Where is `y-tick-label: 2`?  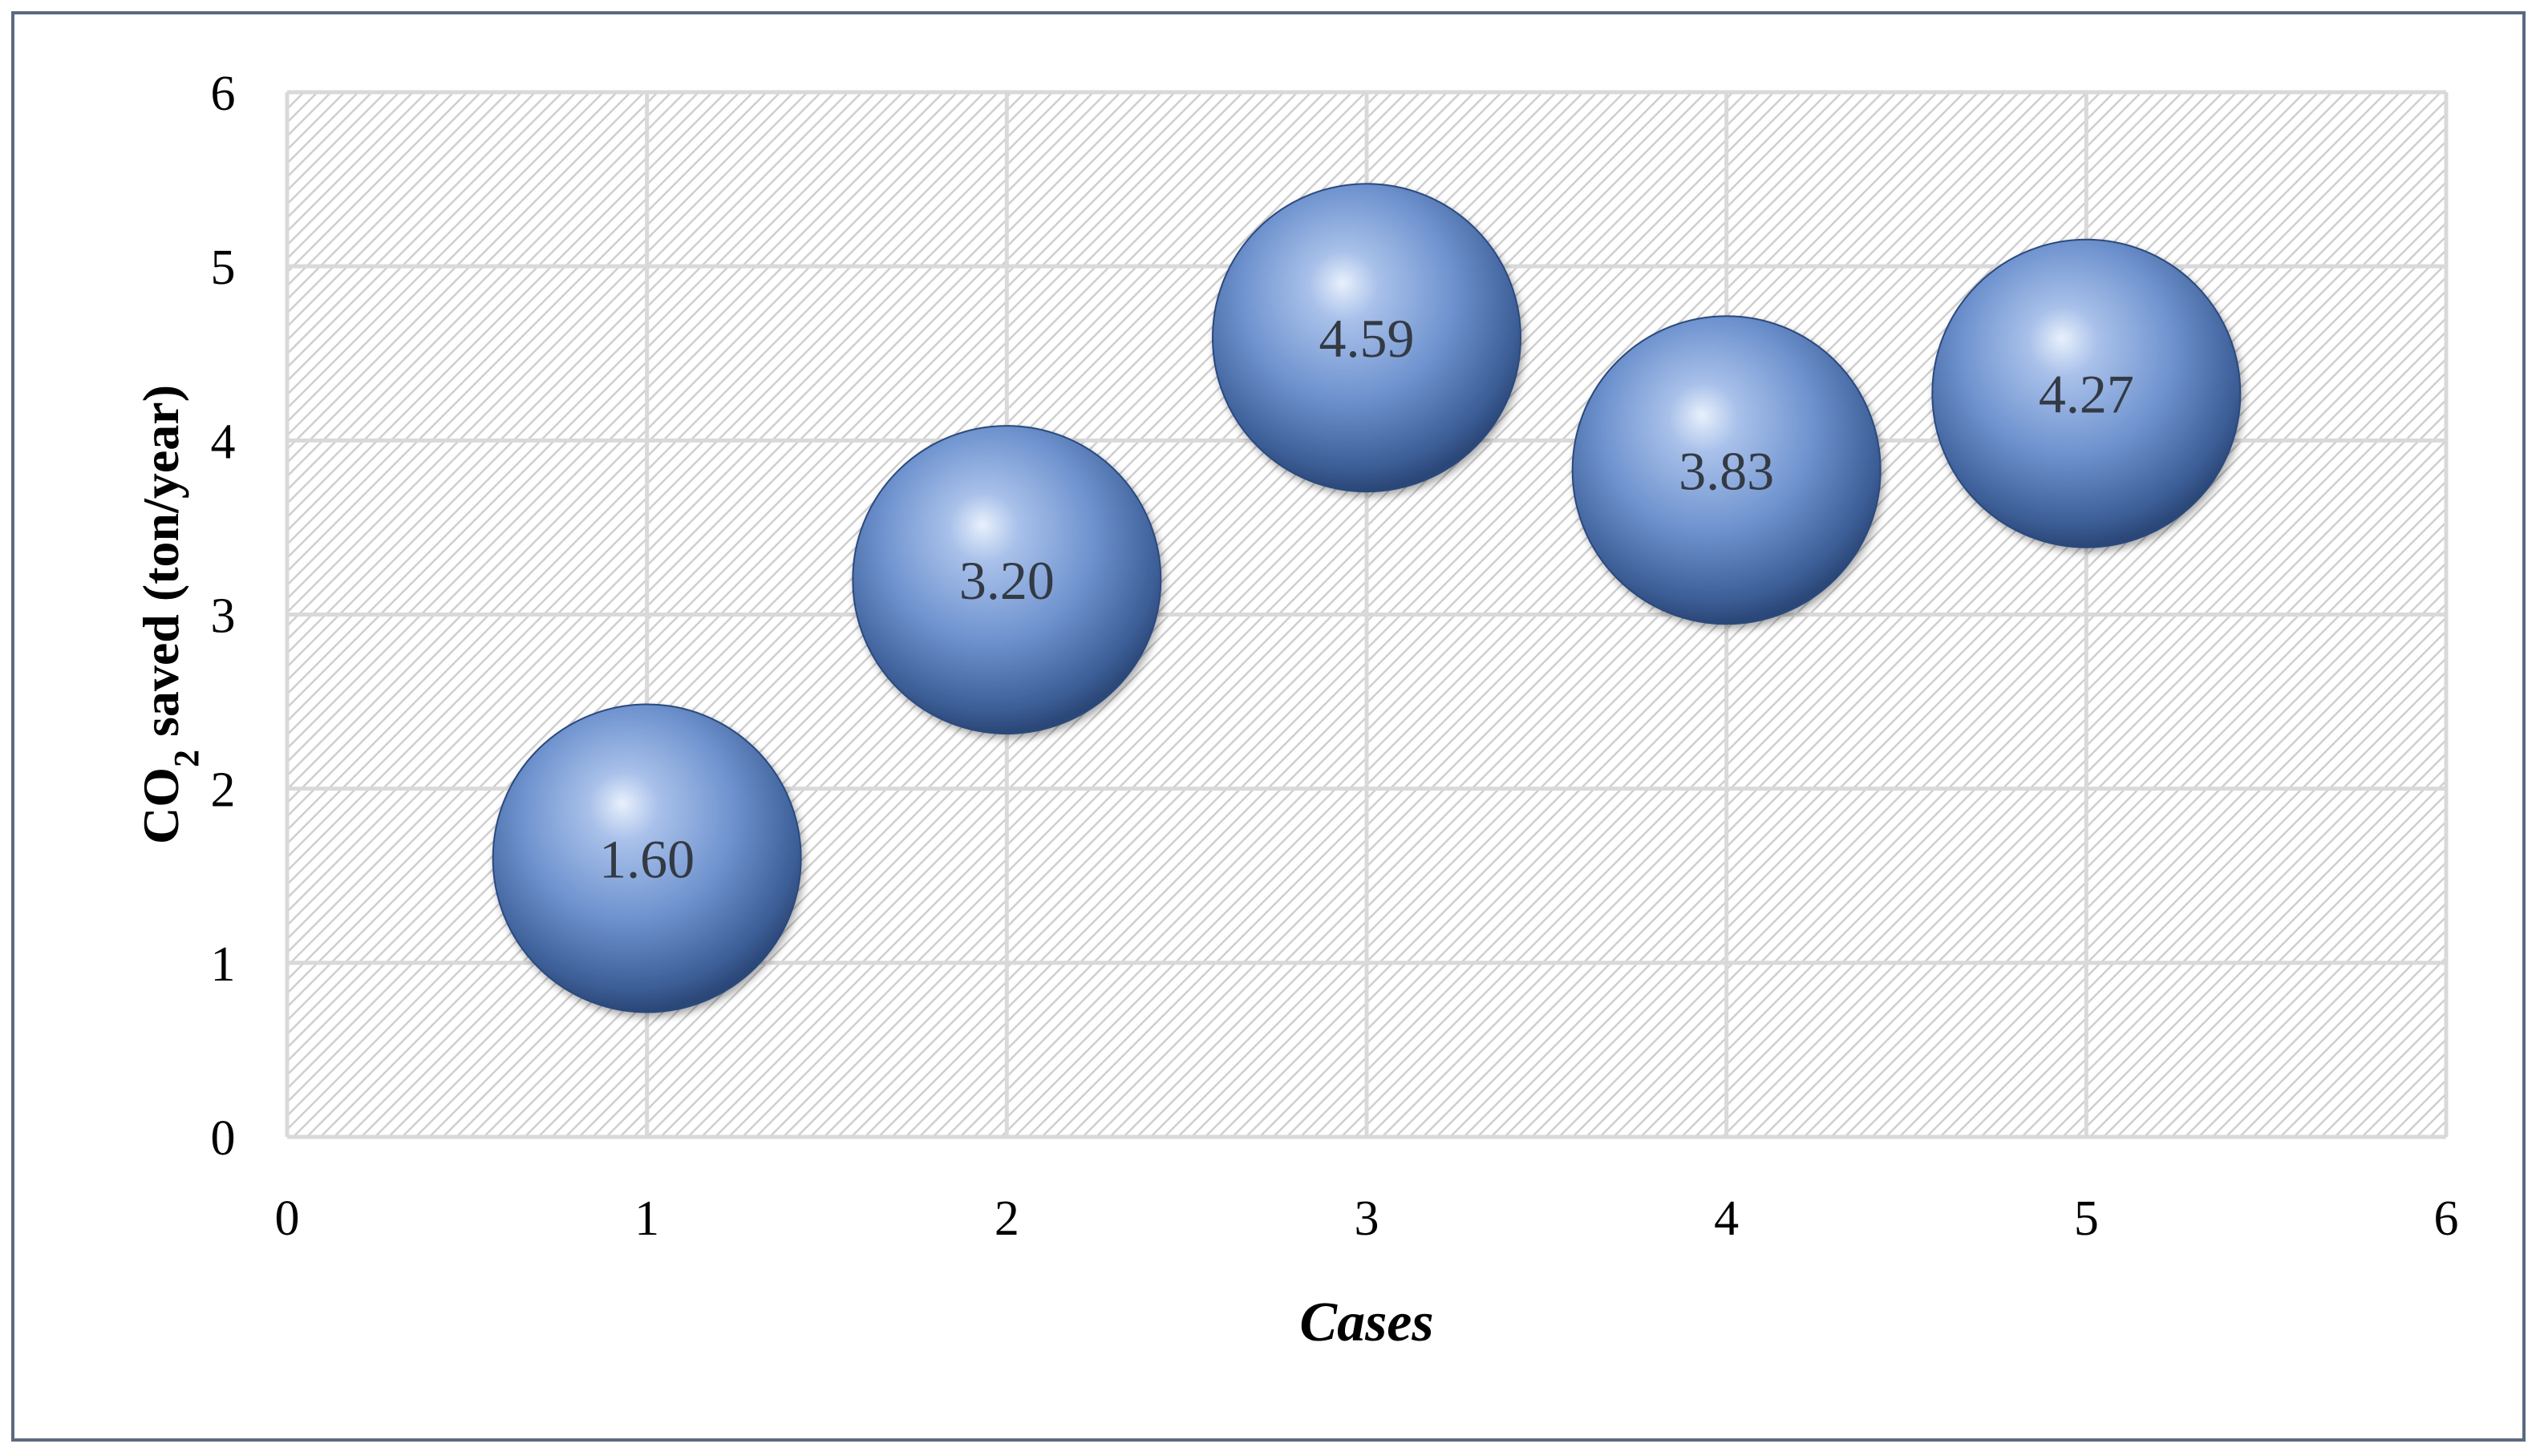 y-tick-label: 2 is located at coordinates (223, 790).